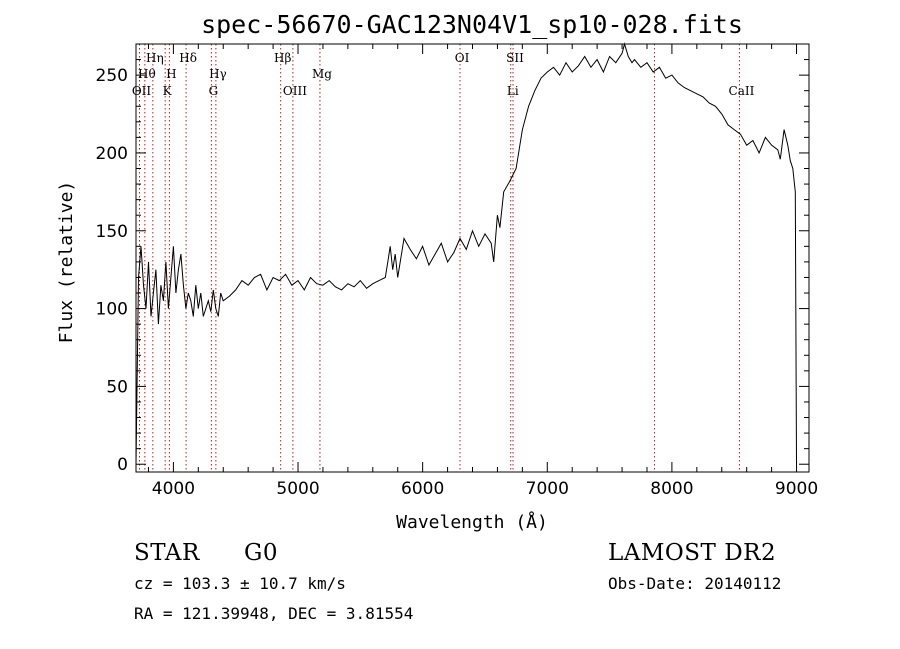 The image size is (900, 649). I want to click on x-tick-label: 8000, so click(671, 489).